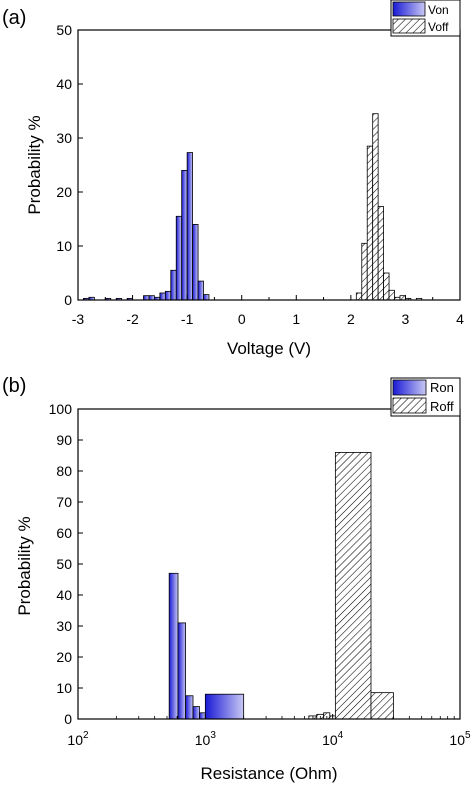 The width and height of the screenshot is (474, 786). Describe the element at coordinates (78, 319) in the screenshot. I see `x-tick-label: -3` at that location.